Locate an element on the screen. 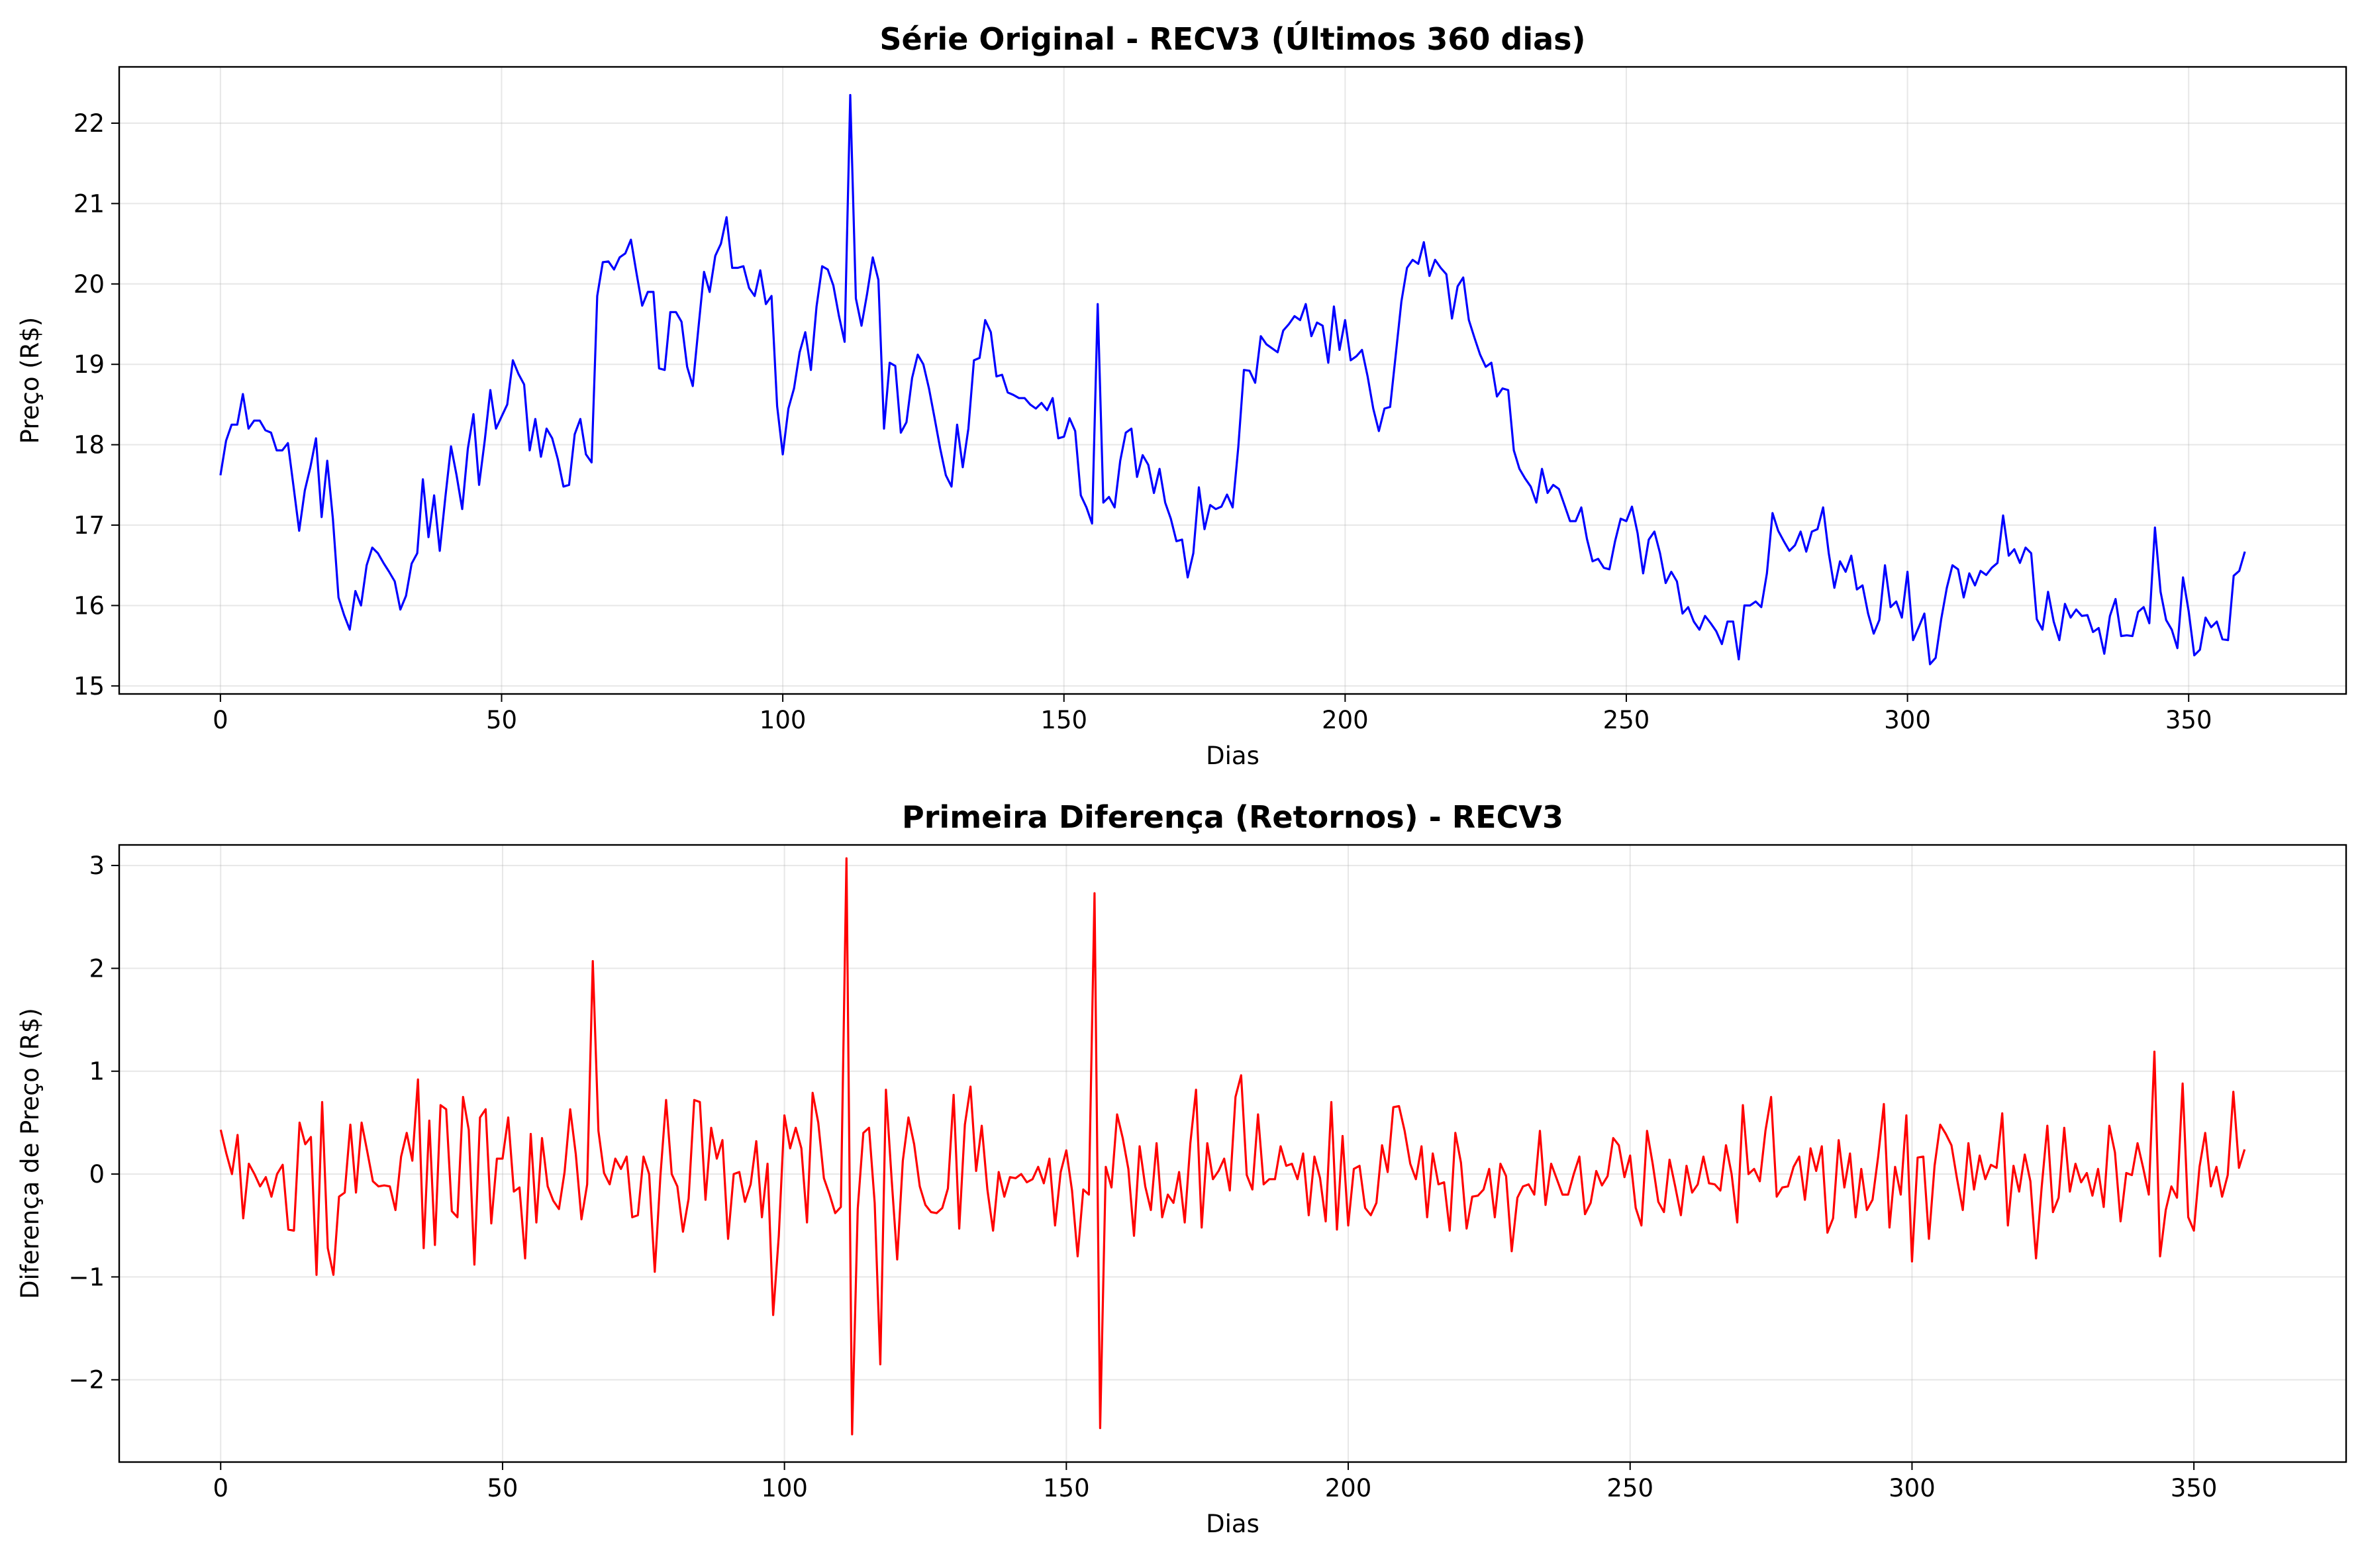 The height and width of the screenshot is (1568, 2364). returns-y-tick-label: 2 is located at coordinates (97, 968).